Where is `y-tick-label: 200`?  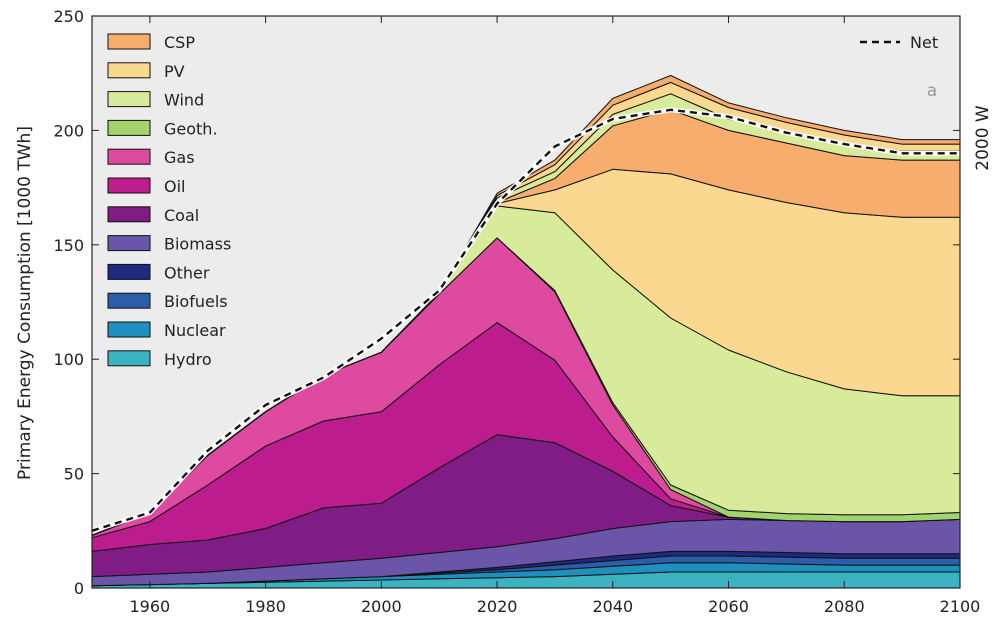 y-tick-label: 200 is located at coordinates (68, 130).